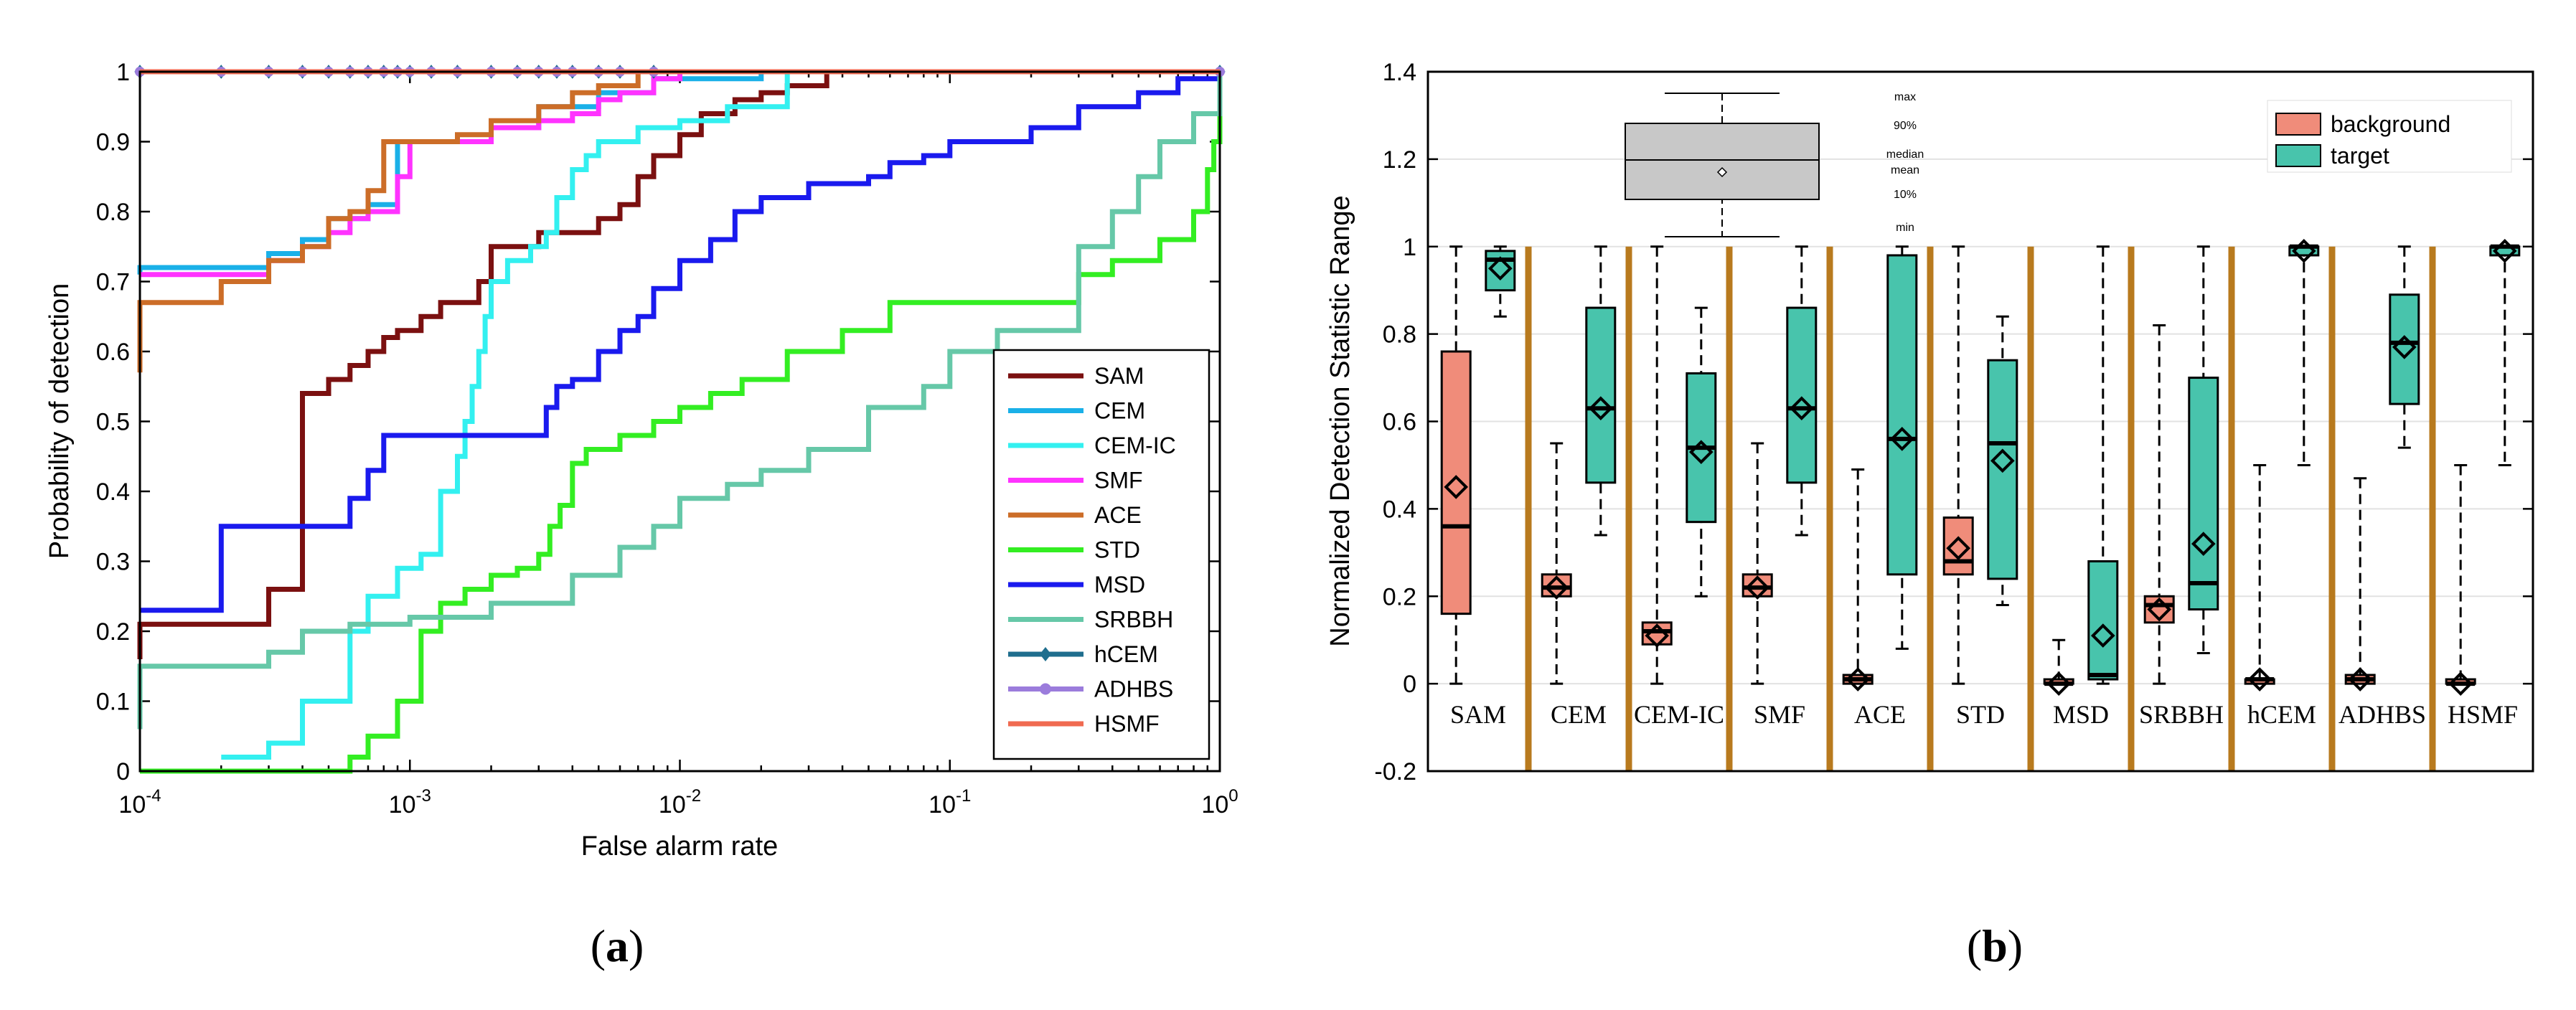 The width and height of the screenshot is (2576, 1010). I want to click on x-tick-label: 10⁻², so click(680, 802).